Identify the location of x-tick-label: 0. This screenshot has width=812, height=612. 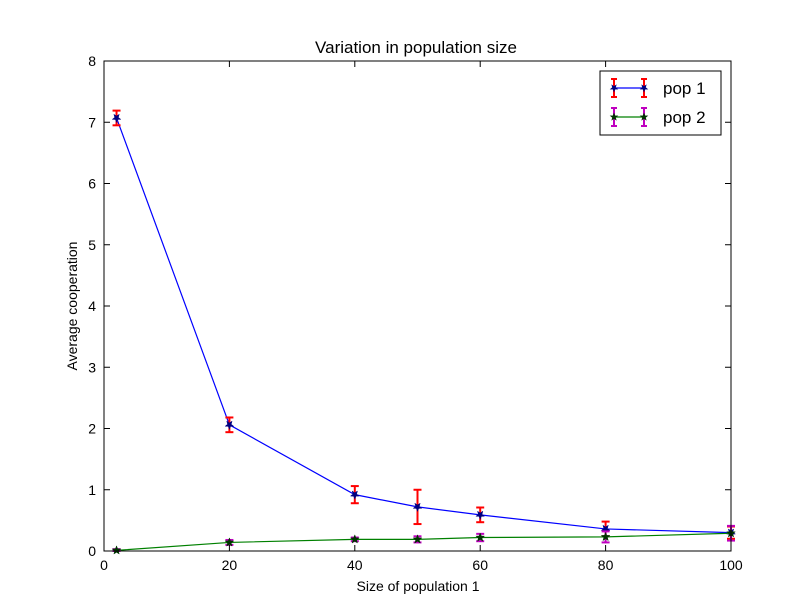
(104, 565).